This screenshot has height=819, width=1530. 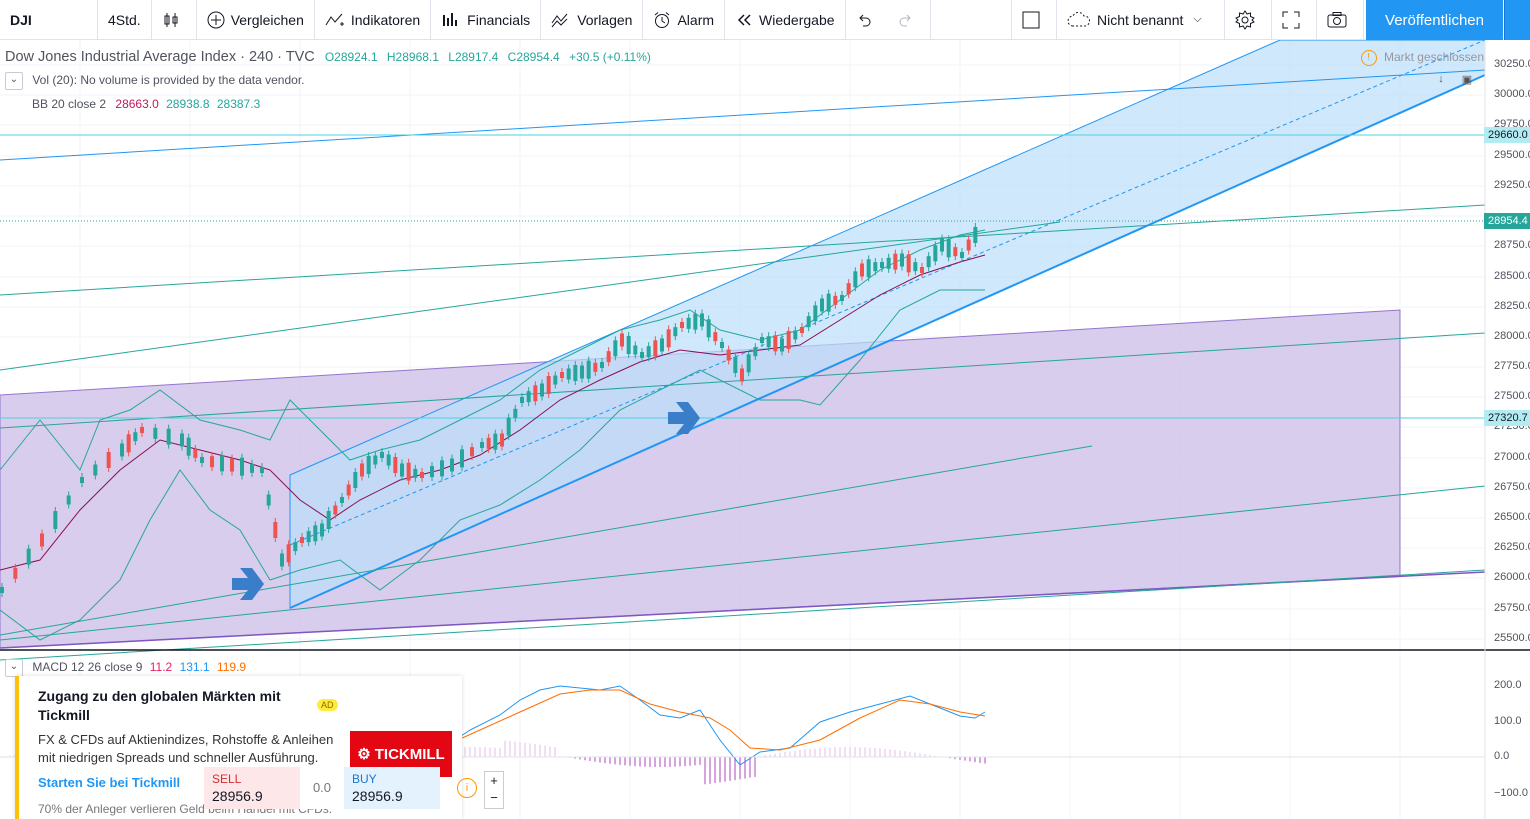 What do you see at coordinates (252, 788) in the screenshot?
I see `sell-button: SELL 28956.9` at bounding box center [252, 788].